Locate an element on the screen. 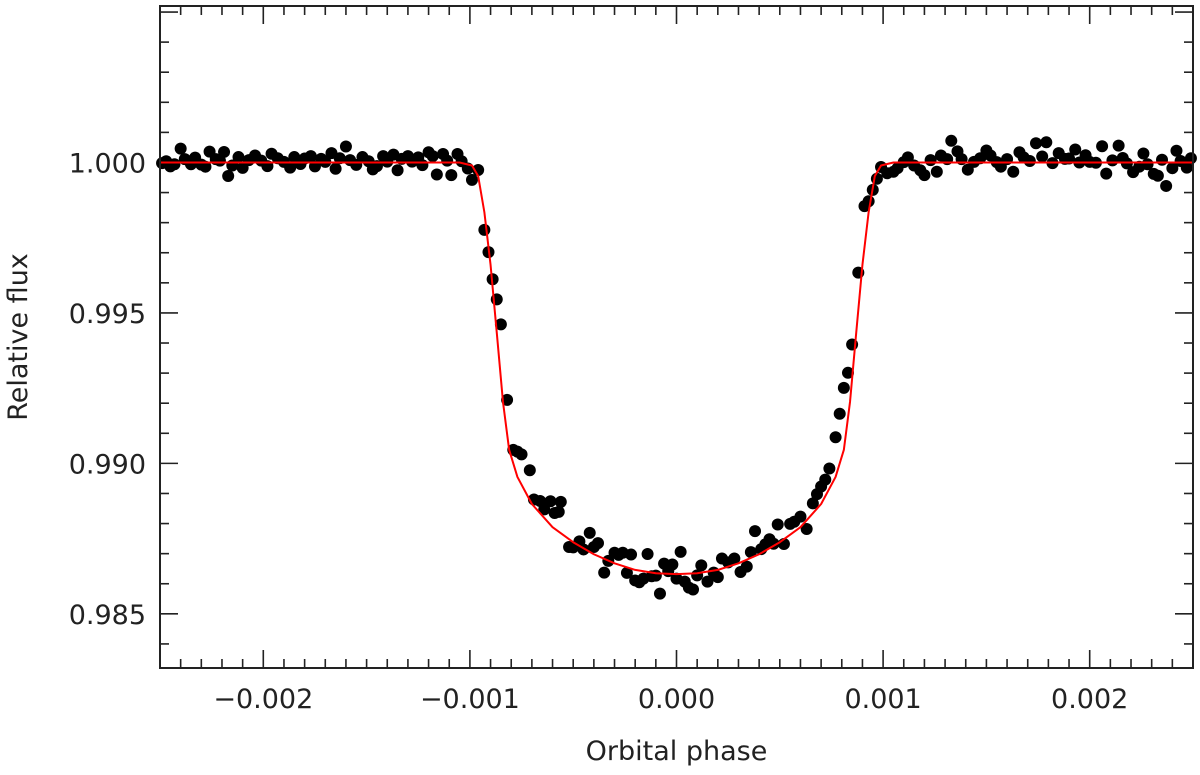  y-tick-label: 0.990 is located at coordinates (107, 464).